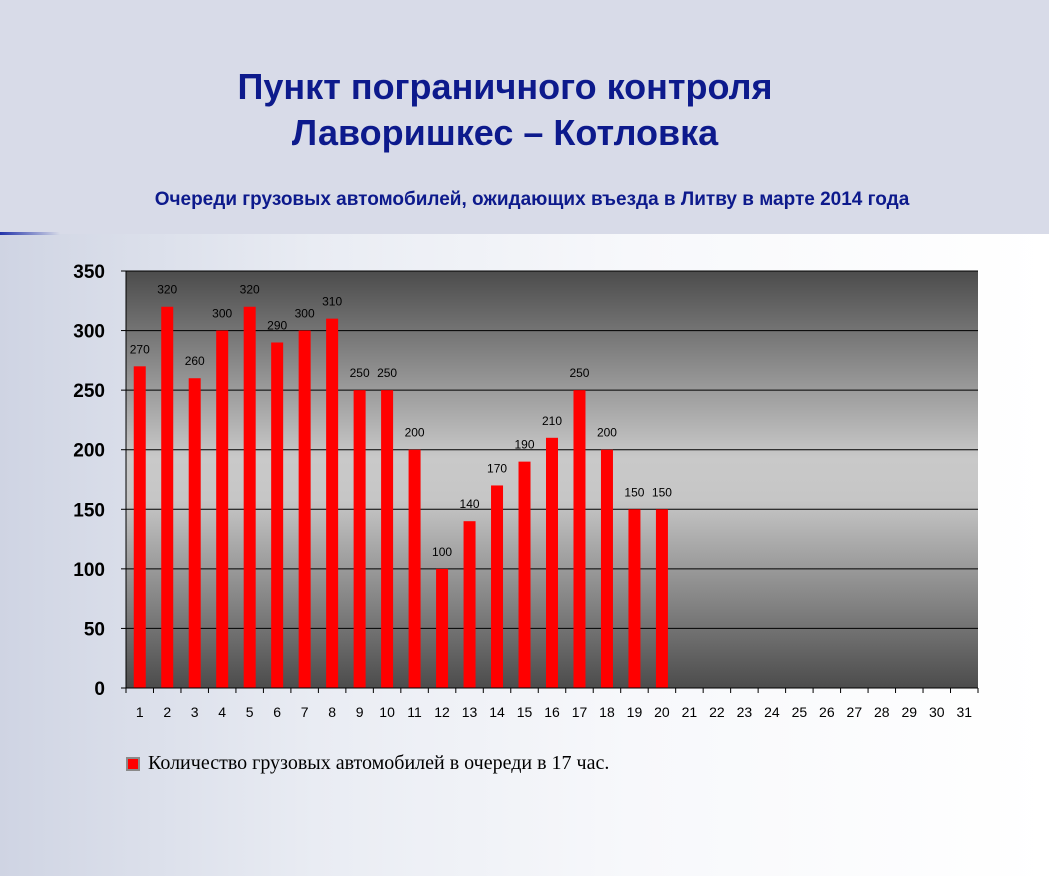 The height and width of the screenshot is (876, 1049). What do you see at coordinates (745, 712) in the screenshot?
I see `x-tick-label: 23` at bounding box center [745, 712].